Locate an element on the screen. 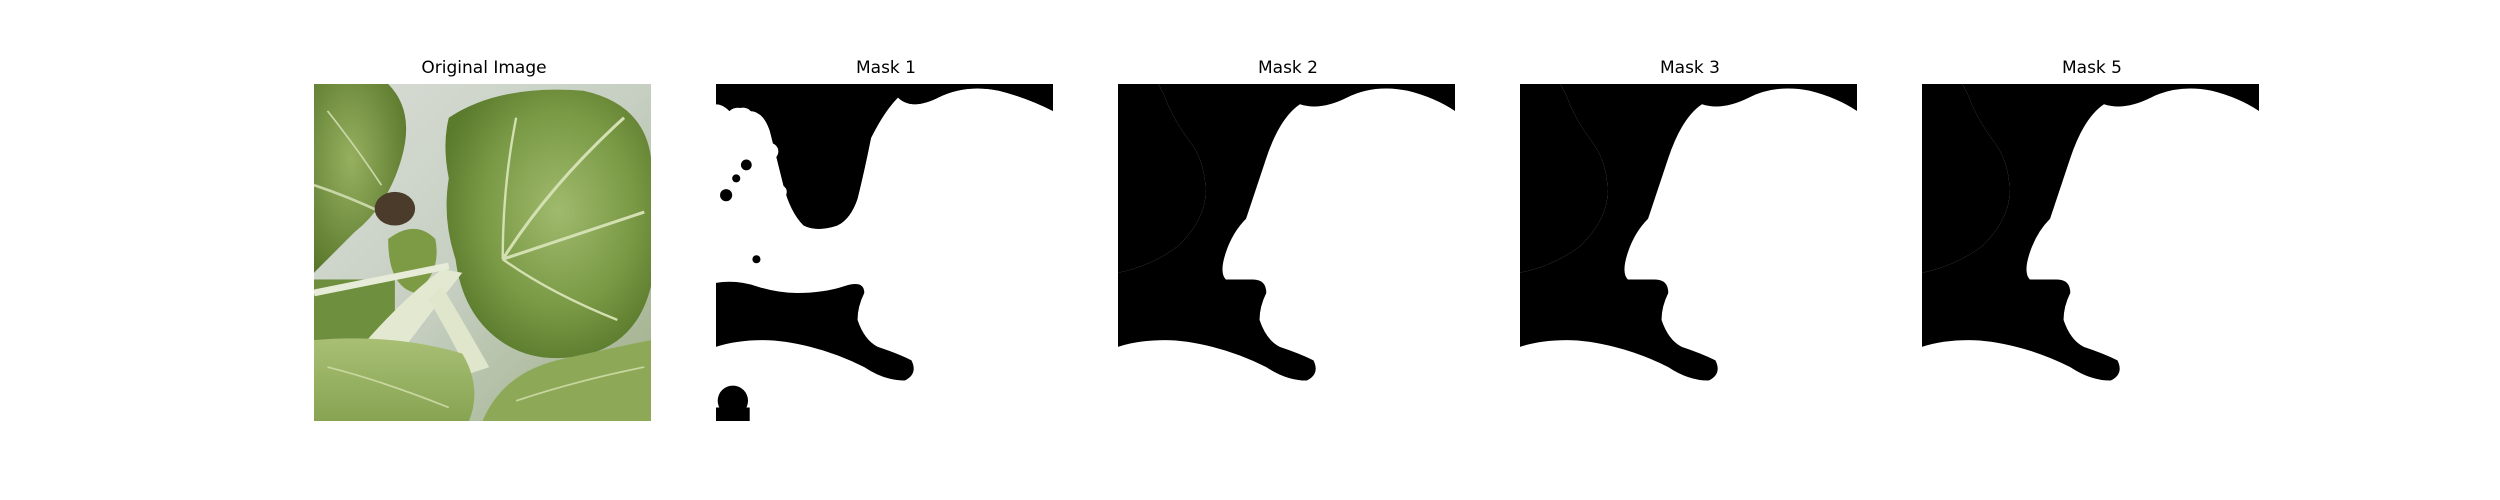 The width and height of the screenshot is (2500, 500). panel-mask-3: Mask 3 is located at coordinates (1690, 250).